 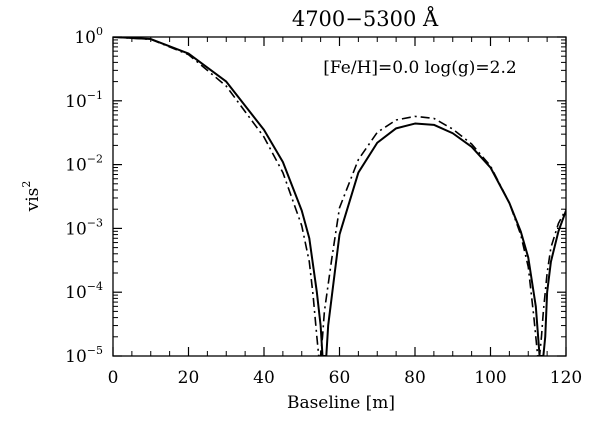 I want to click on x-tick-label: 100, so click(x=490, y=378).